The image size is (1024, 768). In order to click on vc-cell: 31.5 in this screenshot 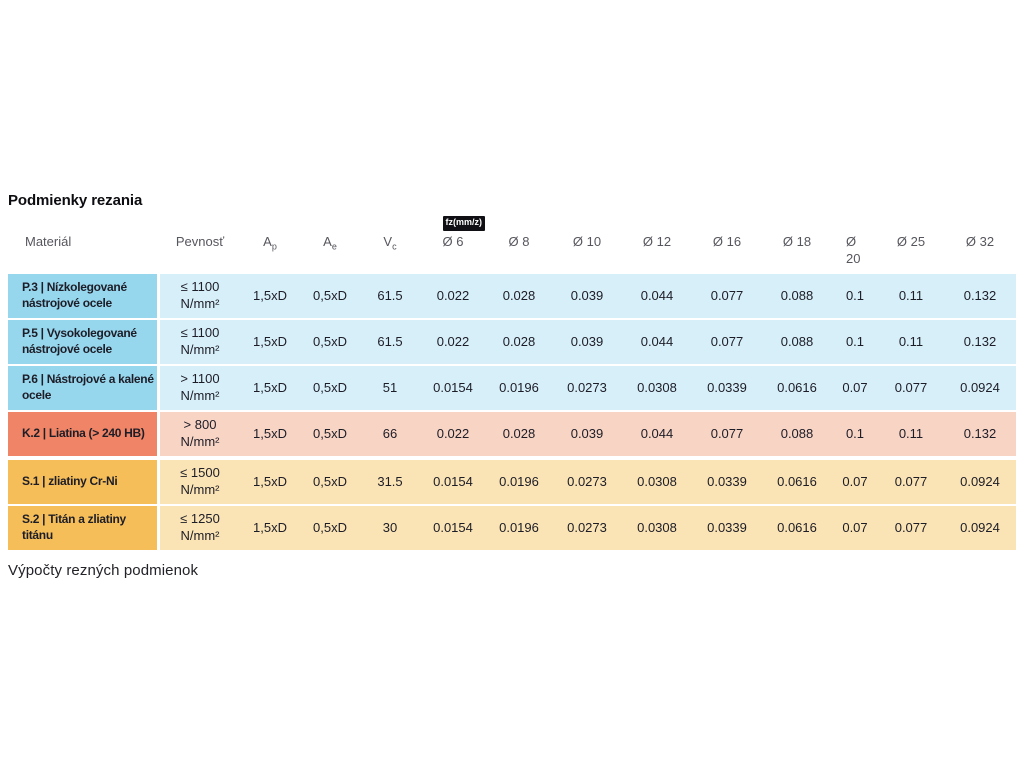, I will do `click(390, 481)`.